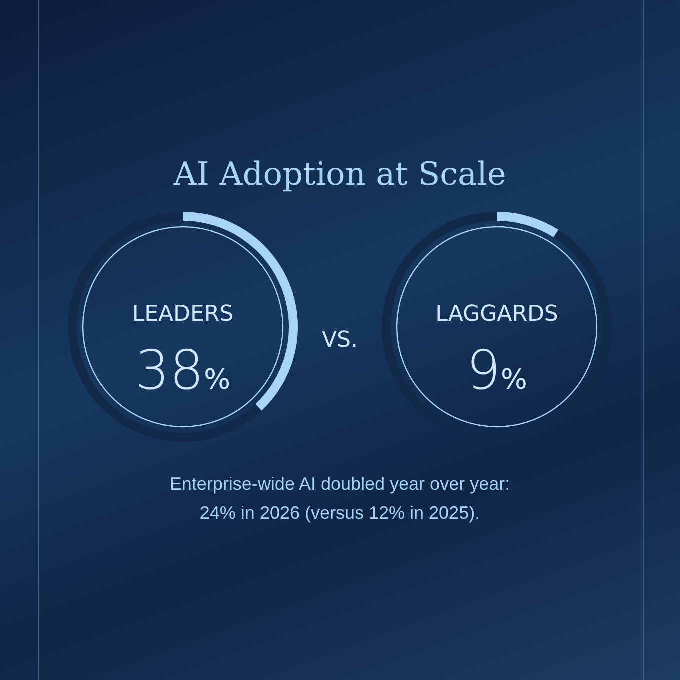 The width and height of the screenshot is (680, 680). I want to click on text: VS., so click(339, 340).